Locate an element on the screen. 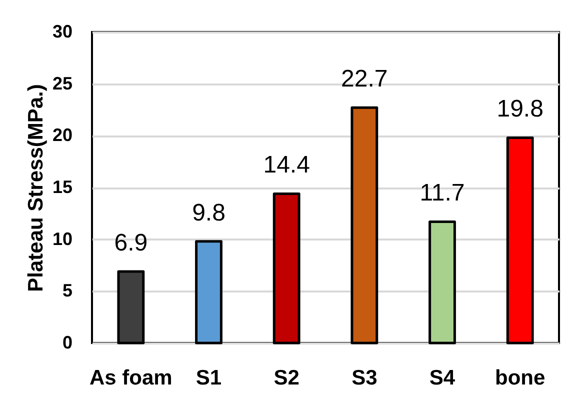  x-tick-label: S4 is located at coordinates (442, 378).